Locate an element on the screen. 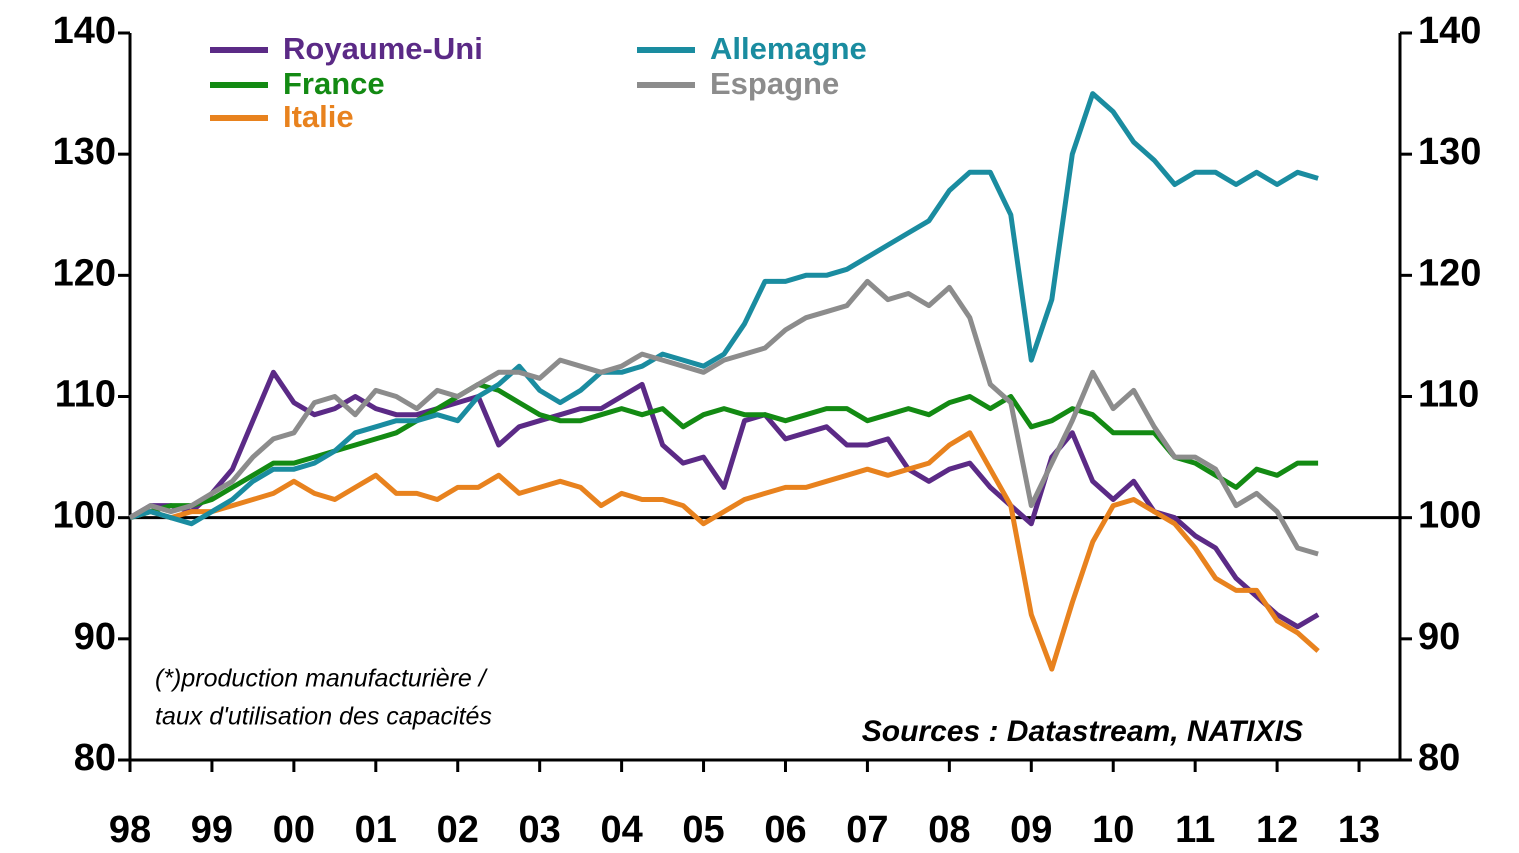  x-tick-label: 05 is located at coordinates (703, 830).